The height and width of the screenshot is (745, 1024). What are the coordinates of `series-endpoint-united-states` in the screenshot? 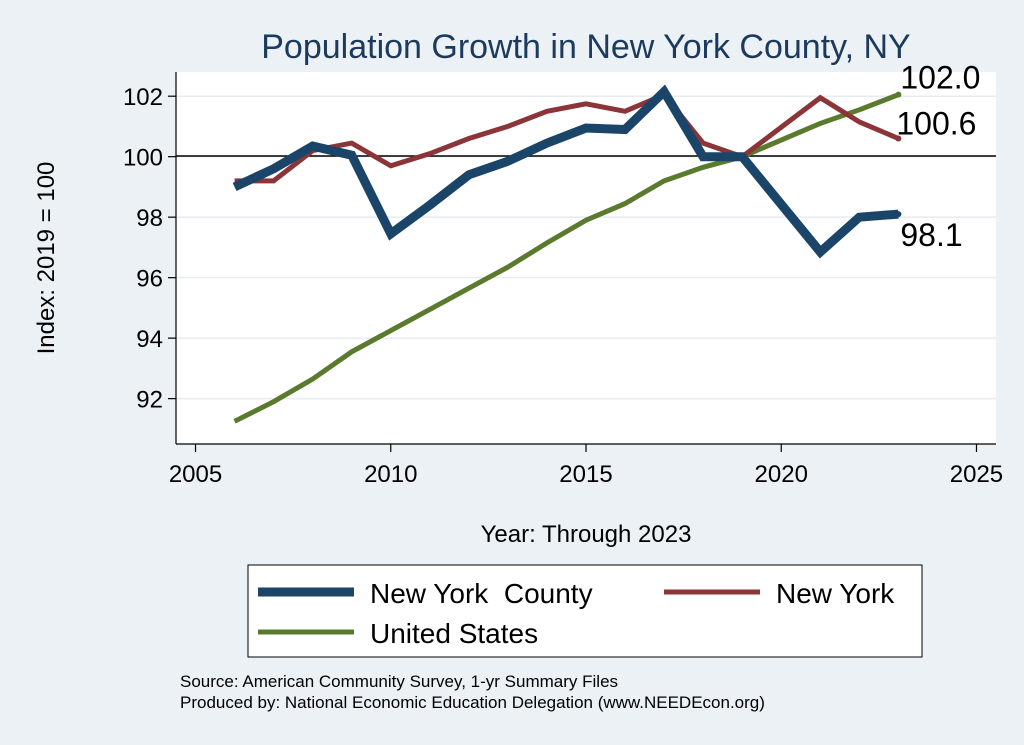 It's located at (898, 94).